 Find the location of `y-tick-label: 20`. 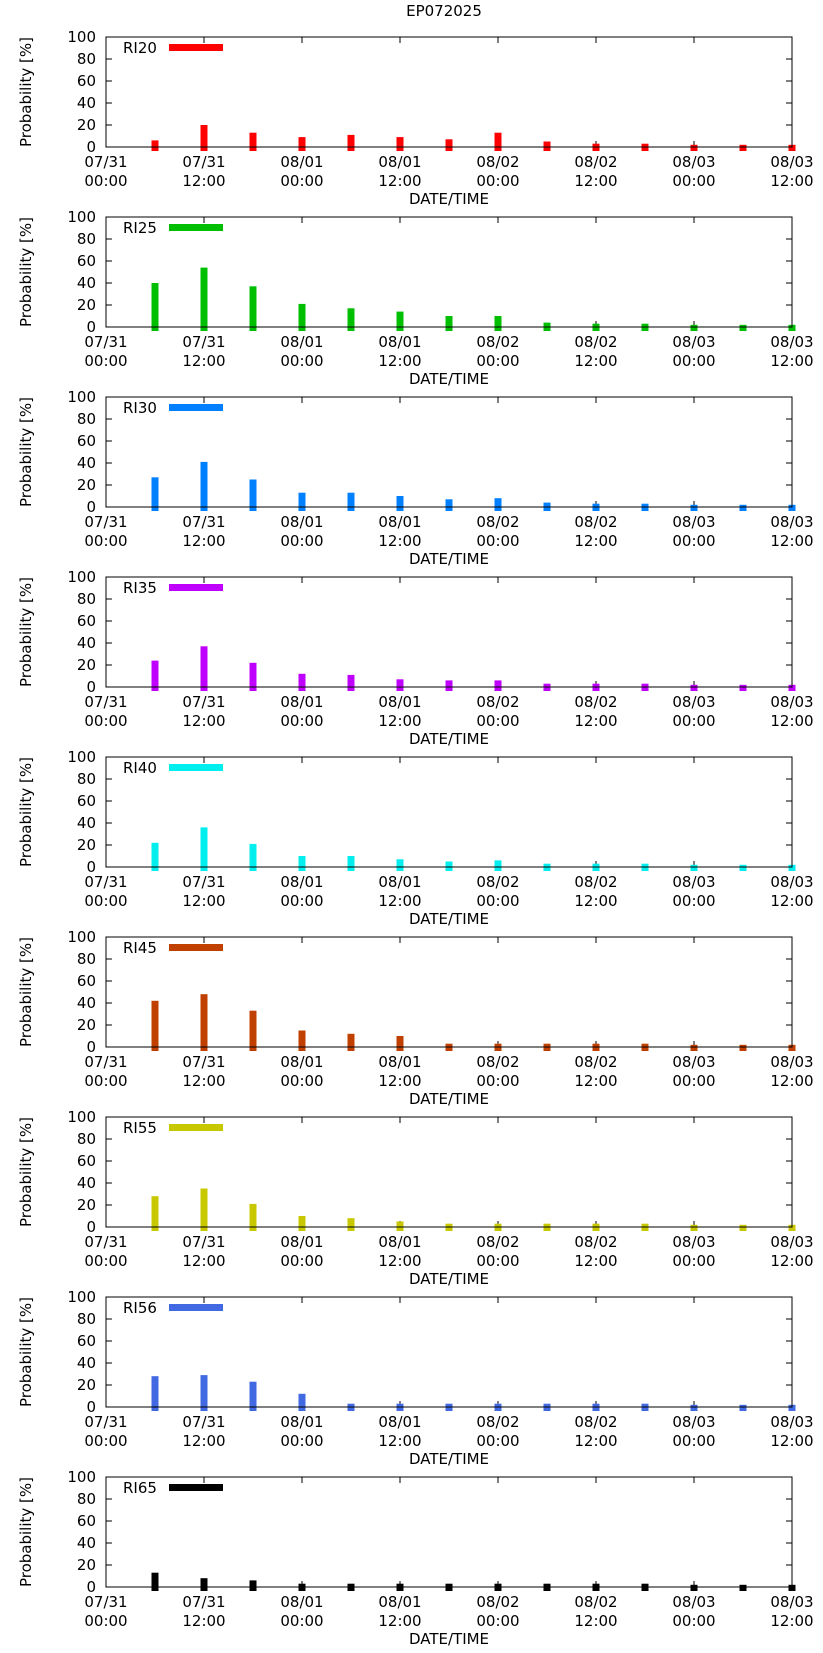

y-tick-label: 20 is located at coordinates (86, 1025).